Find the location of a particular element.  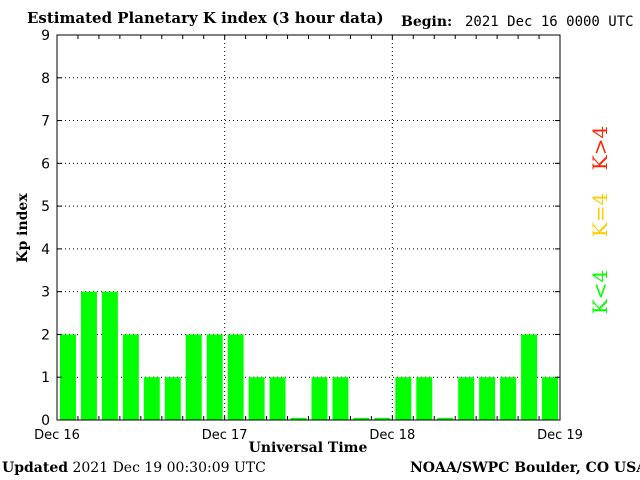

y-tick-label: 5 is located at coordinates (45, 207).